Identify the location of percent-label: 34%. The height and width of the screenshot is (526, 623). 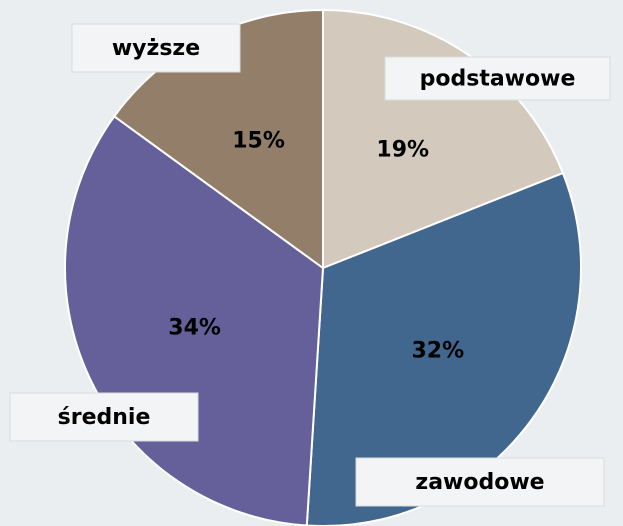
(194, 327).